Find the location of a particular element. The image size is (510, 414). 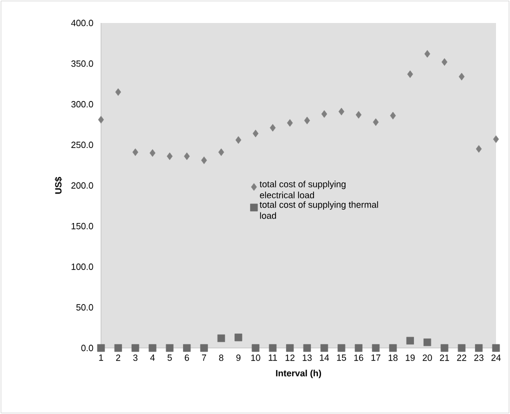

y-tick-label: 250.0 is located at coordinates (82, 145).